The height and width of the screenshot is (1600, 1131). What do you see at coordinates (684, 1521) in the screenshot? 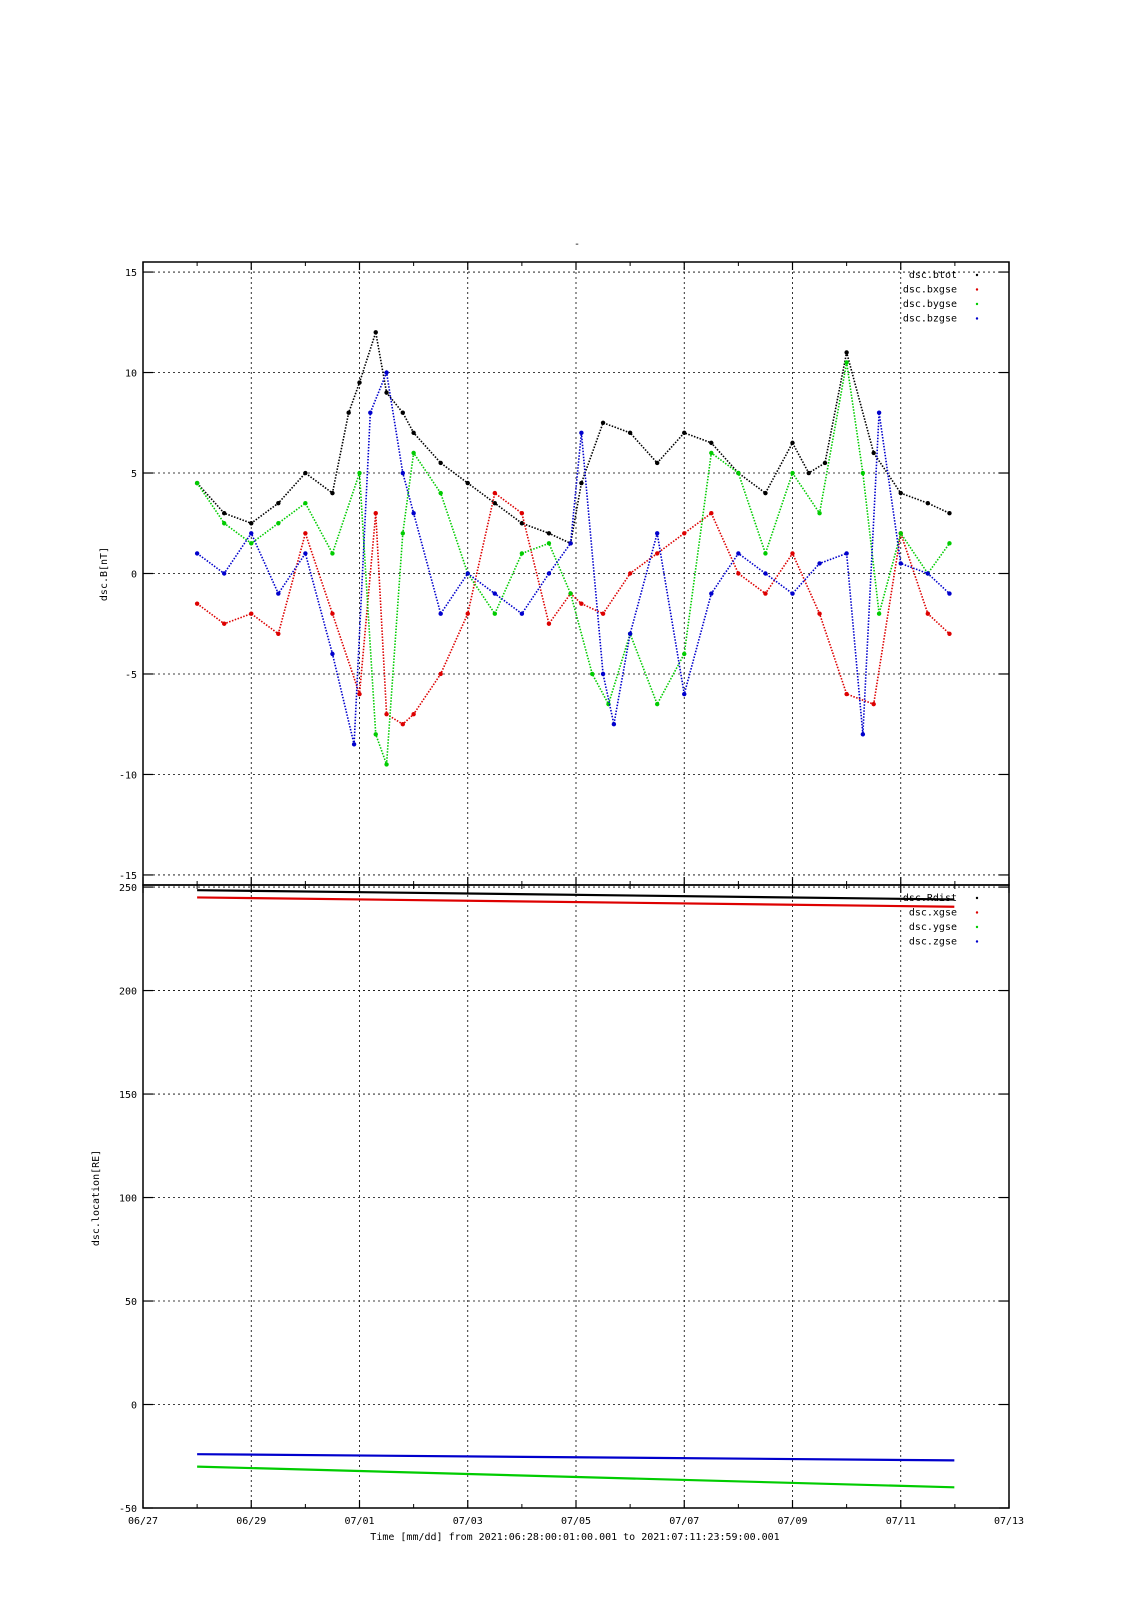
I see `bot-x-tick-label: 07/07` at bounding box center [684, 1521].